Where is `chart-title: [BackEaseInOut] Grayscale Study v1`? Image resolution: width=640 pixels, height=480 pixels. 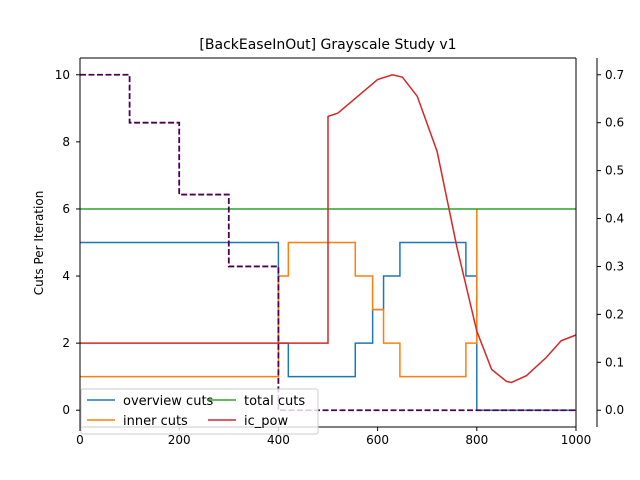
chart-title: [BackEaseInOut] Grayscale Study v1 is located at coordinates (327, 45).